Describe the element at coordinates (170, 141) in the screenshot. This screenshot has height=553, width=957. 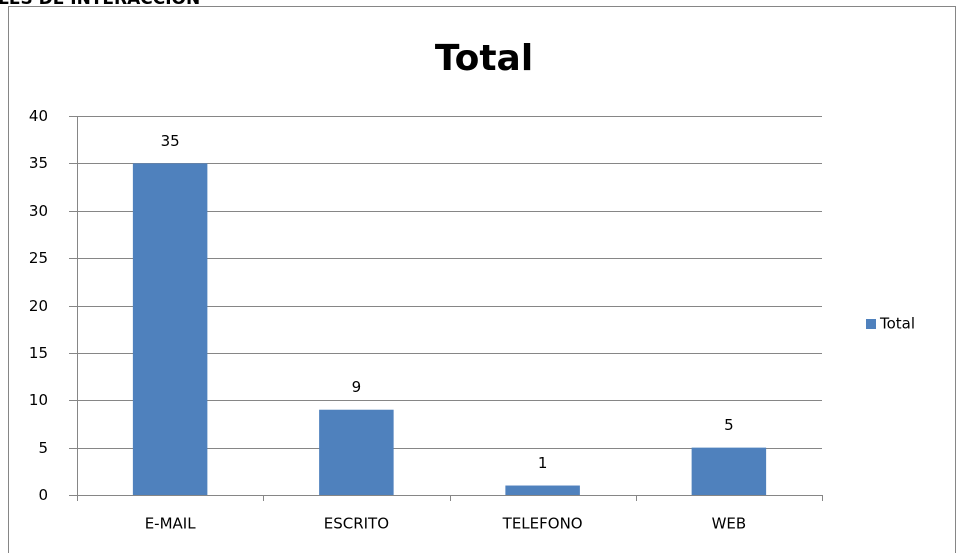
I see `data-label: 35` at that location.